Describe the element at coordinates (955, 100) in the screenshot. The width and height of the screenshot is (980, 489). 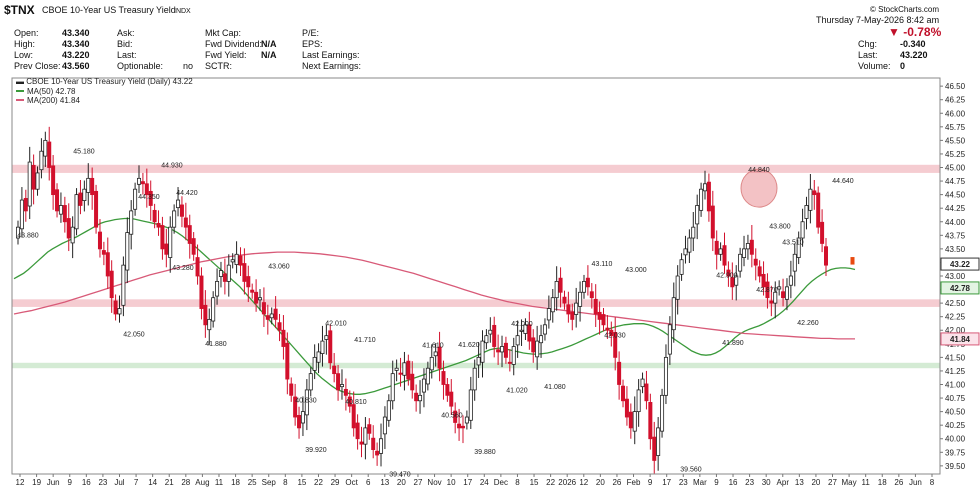
I see `y-tick-label: 46.25` at that location.